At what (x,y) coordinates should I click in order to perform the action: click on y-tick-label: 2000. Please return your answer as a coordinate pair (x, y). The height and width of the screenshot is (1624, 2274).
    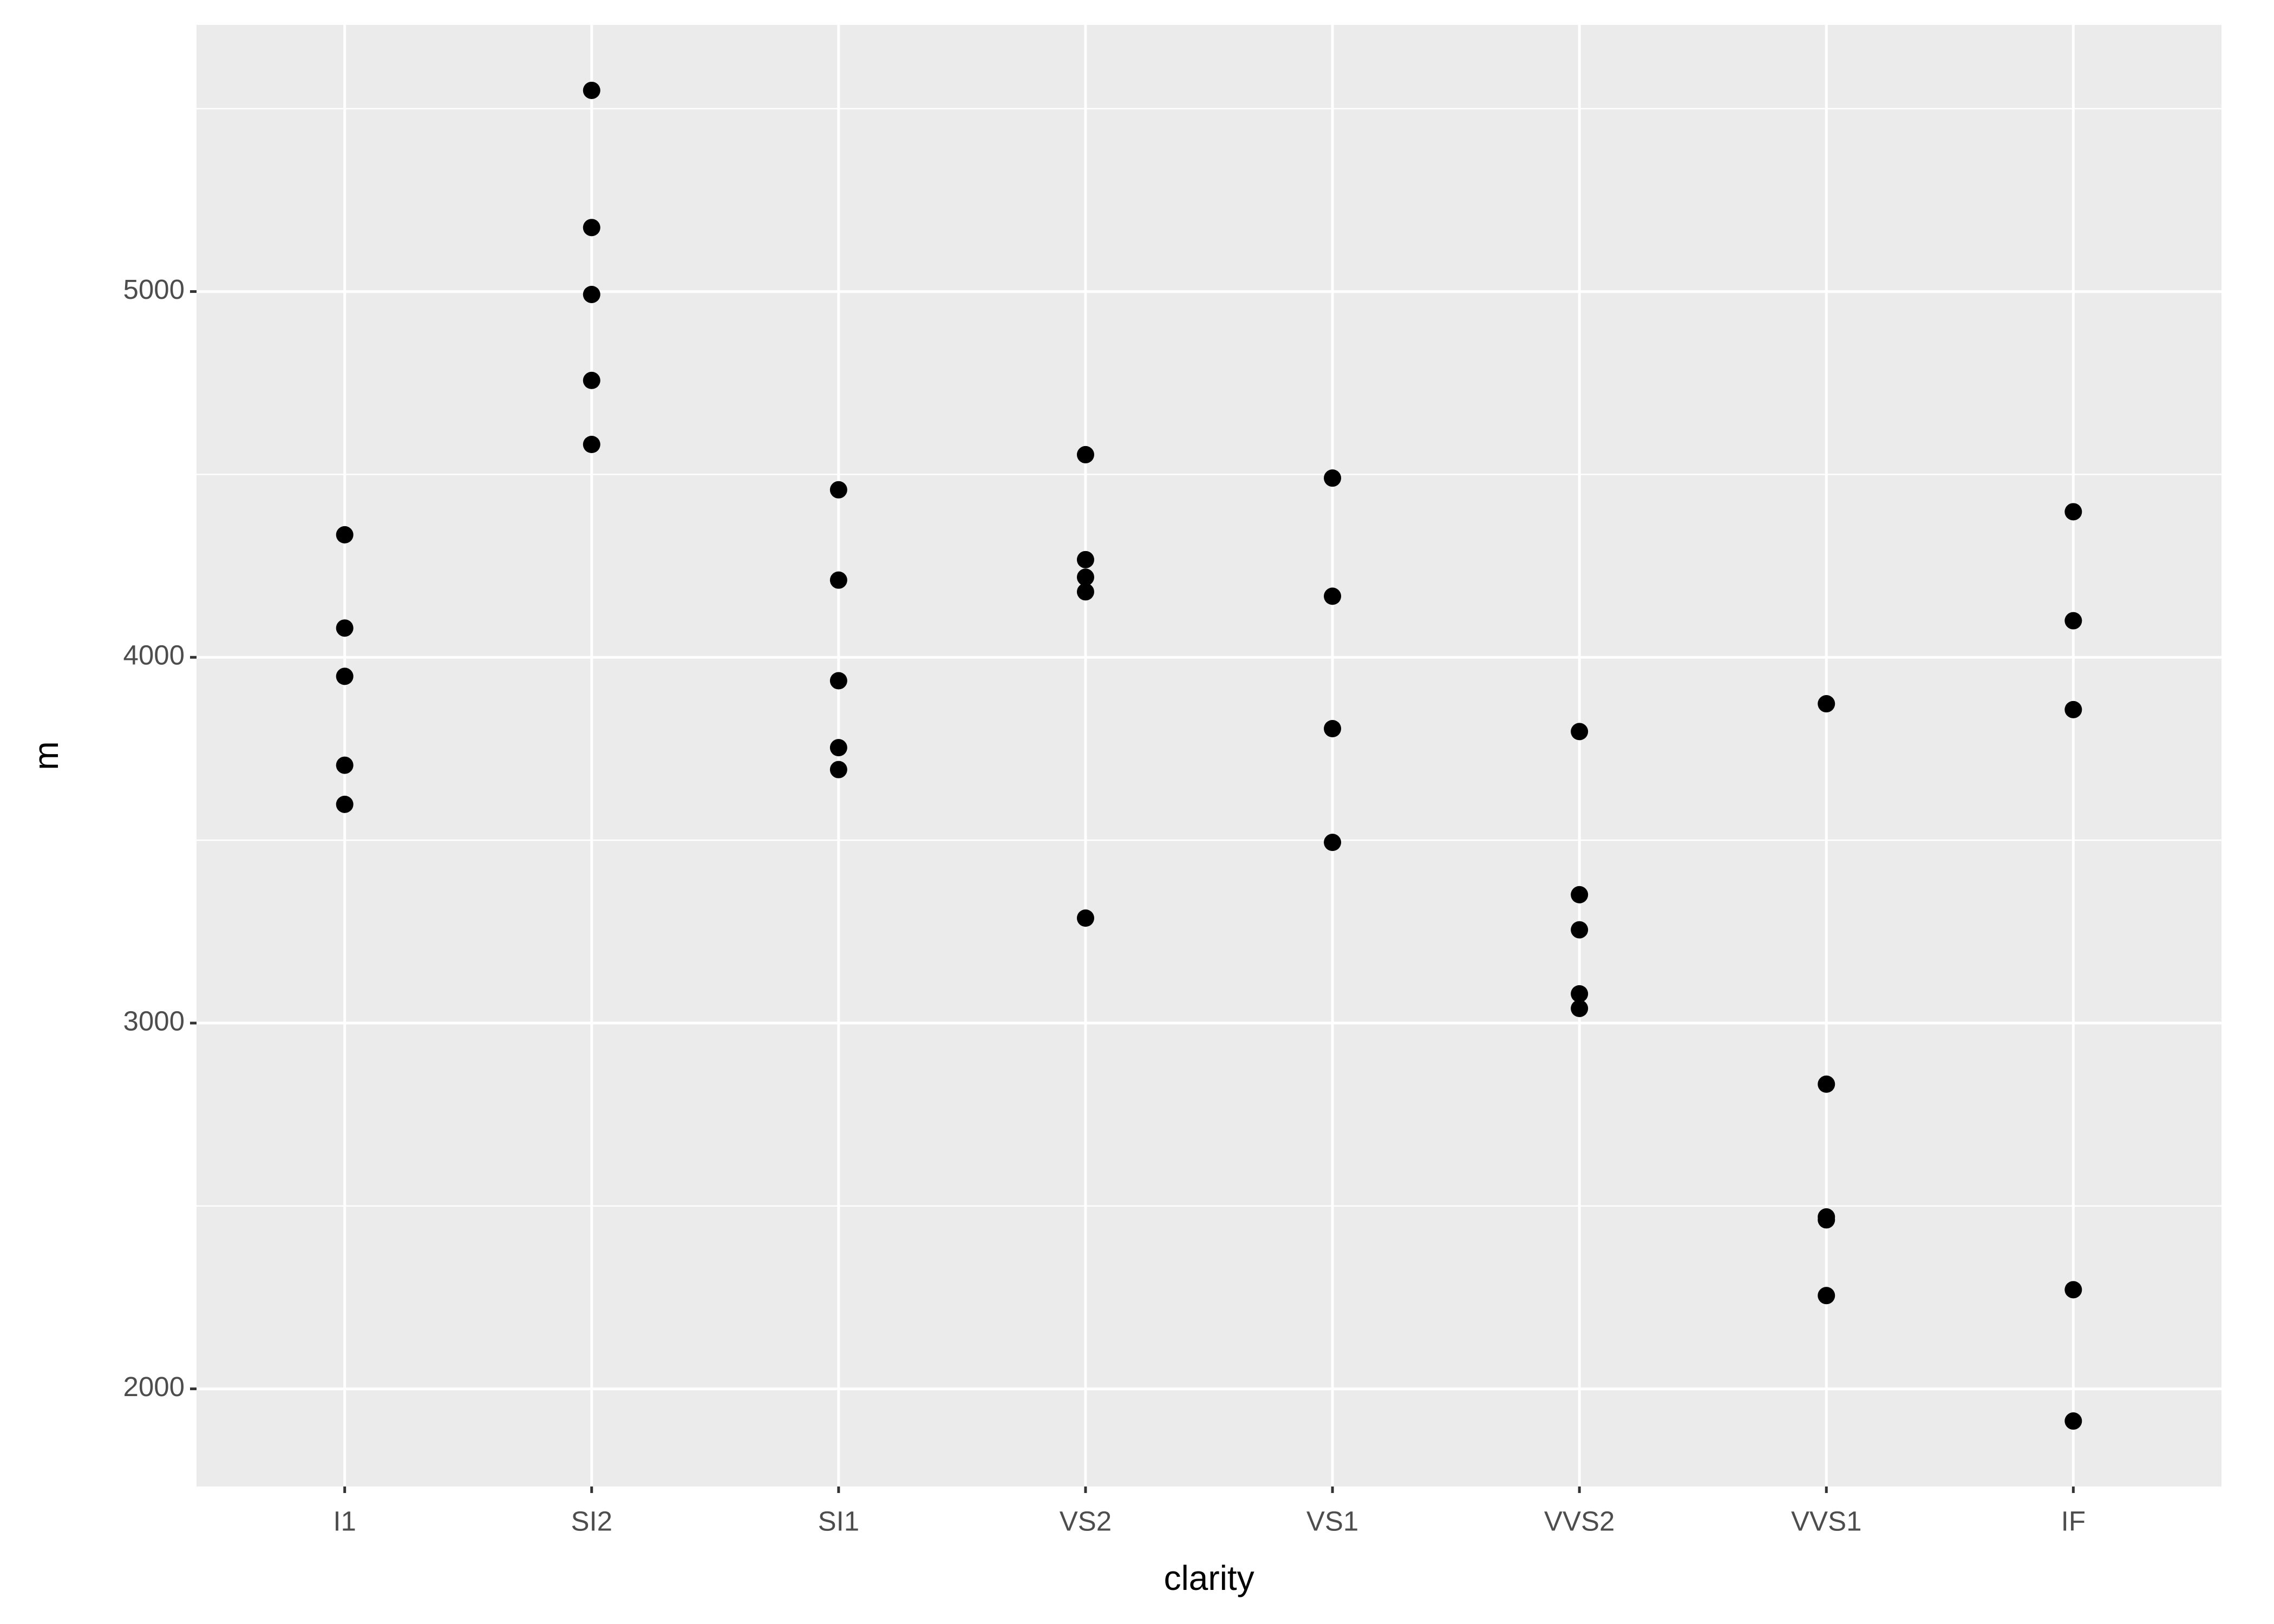
    Looking at the image, I should click on (154, 1386).